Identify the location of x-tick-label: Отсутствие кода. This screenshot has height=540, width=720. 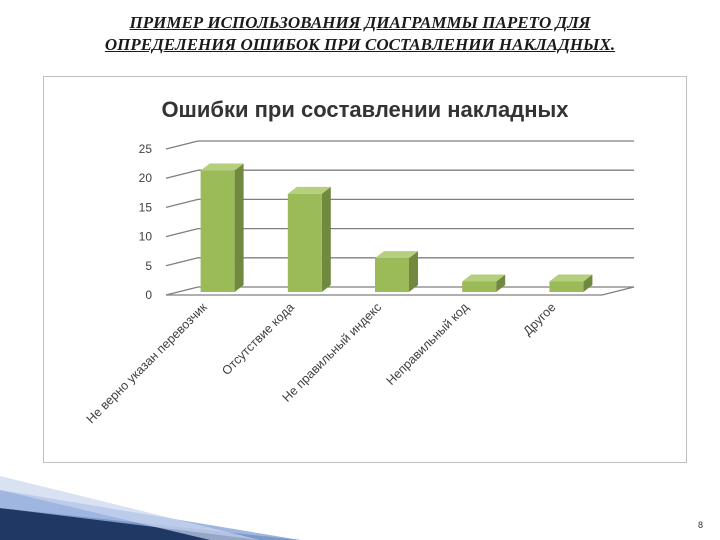
(258, 339).